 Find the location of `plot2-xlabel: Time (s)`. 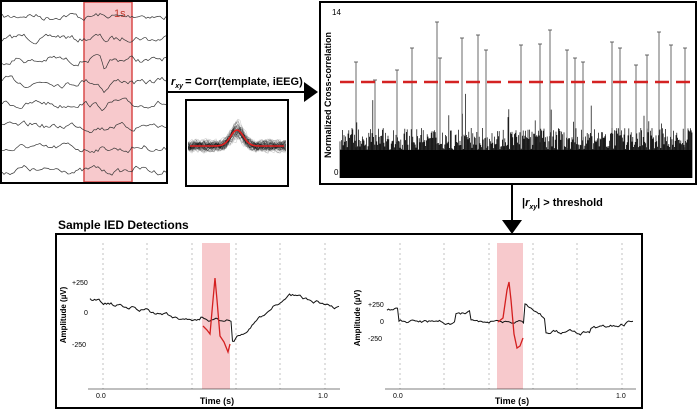

plot2-xlabel: Time (s) is located at coordinates (512, 401).